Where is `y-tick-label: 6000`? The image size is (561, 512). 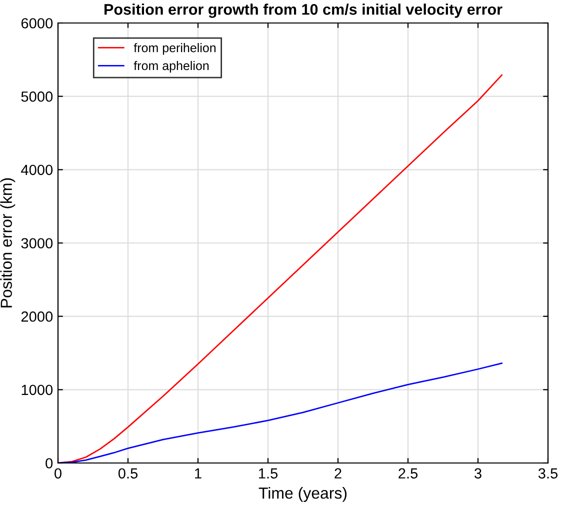
y-tick-label: 6000 is located at coordinates (37, 23).